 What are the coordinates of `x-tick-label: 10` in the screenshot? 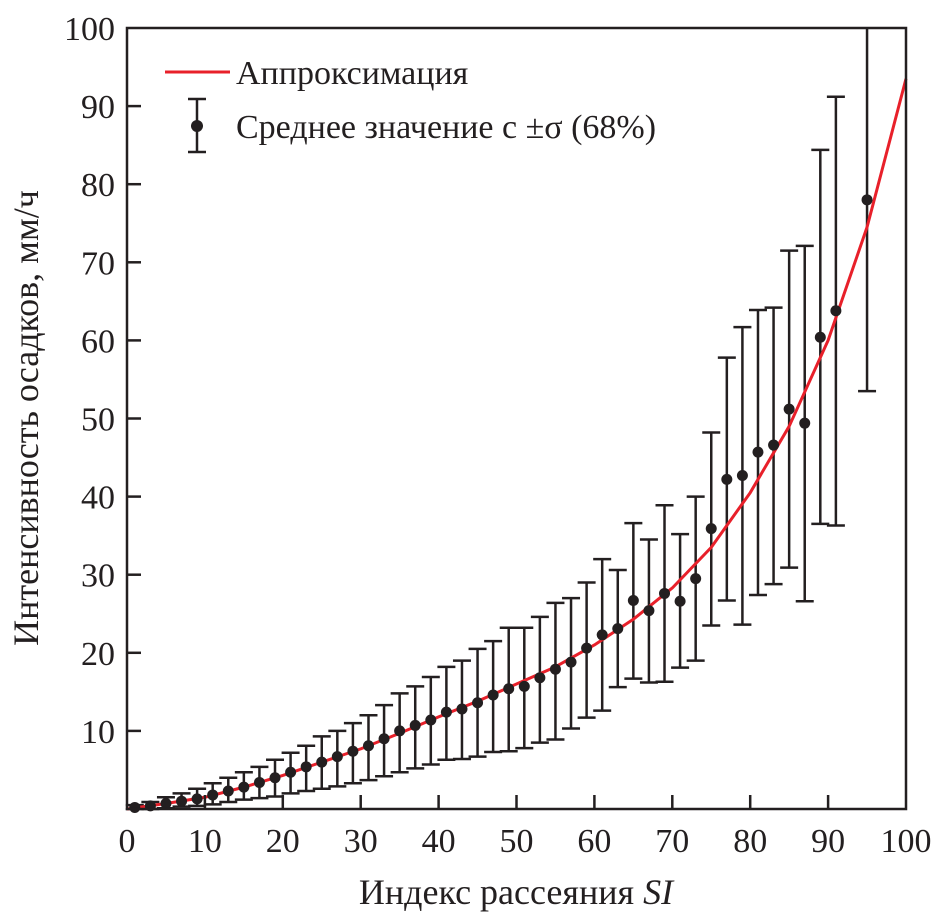 It's located at (205, 841).